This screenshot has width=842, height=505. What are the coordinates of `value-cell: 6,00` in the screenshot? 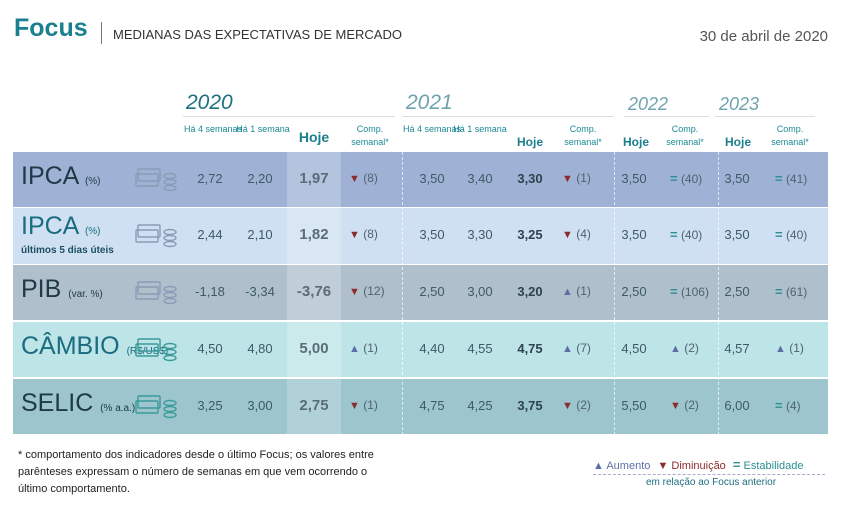 It's located at (737, 405).